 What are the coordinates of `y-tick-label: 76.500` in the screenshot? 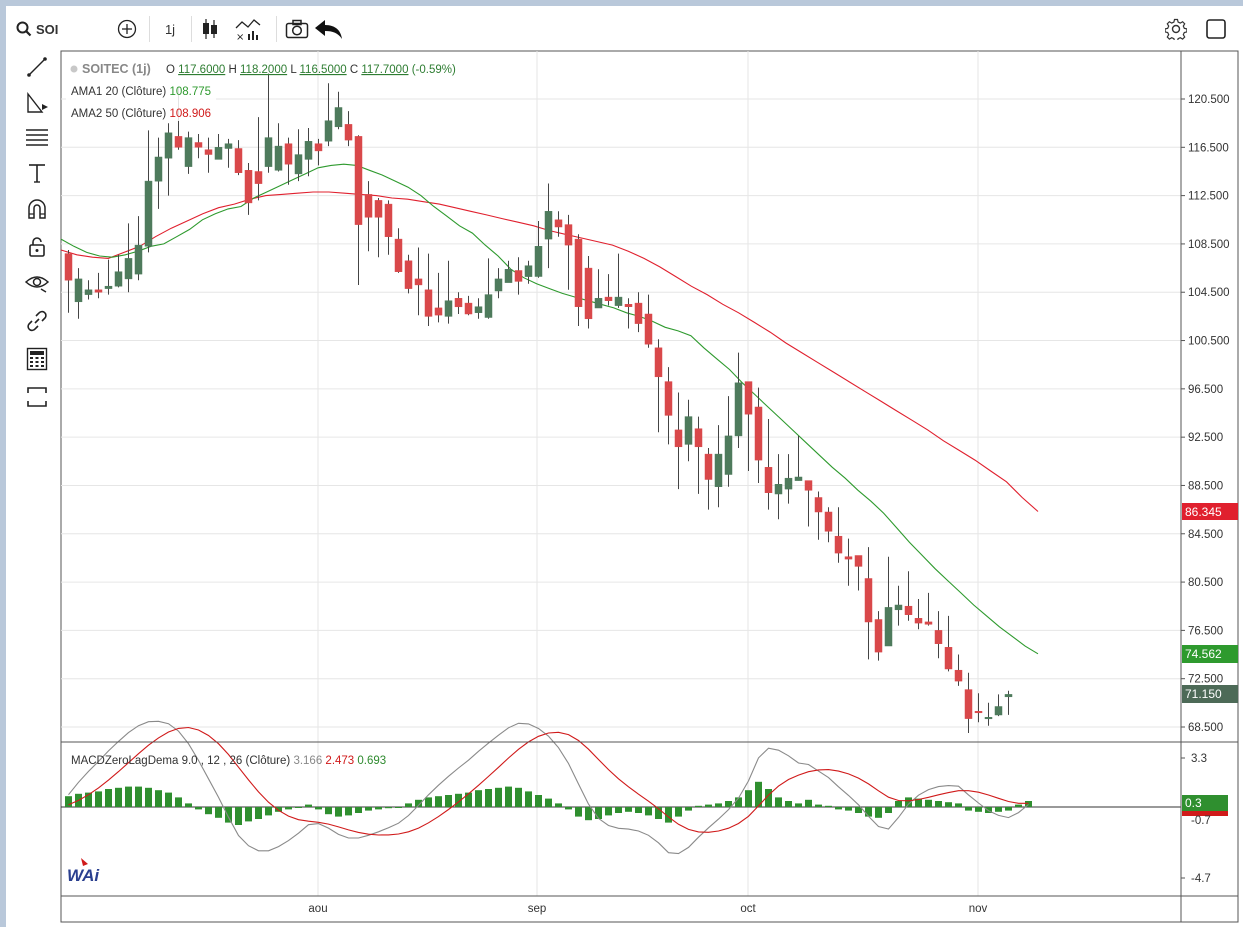 It's located at (1205, 631).